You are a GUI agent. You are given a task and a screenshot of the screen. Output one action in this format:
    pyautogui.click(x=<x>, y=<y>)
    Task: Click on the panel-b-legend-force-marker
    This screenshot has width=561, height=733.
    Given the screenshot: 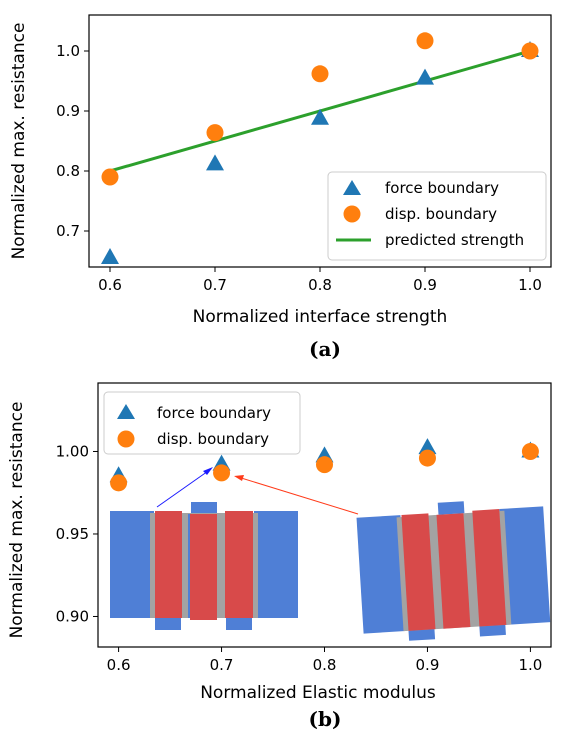 What is the action you would take?
    pyautogui.click(x=126, y=411)
    